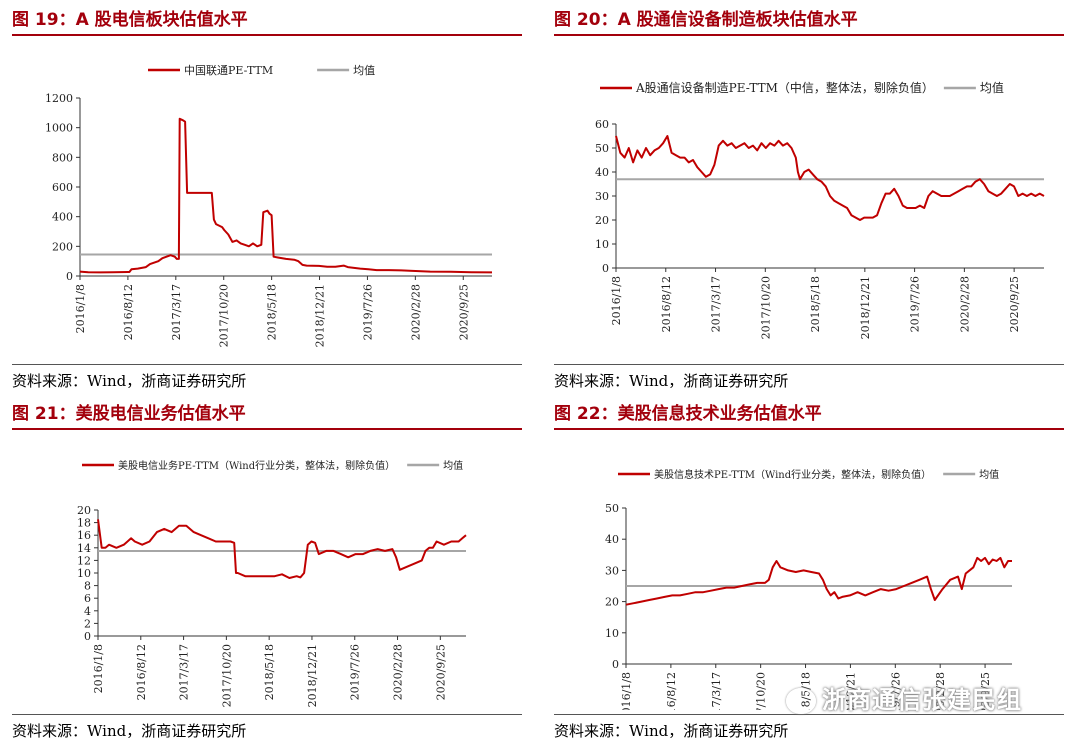  What do you see at coordinates (267, 21) in the screenshot?
I see `panel-title: 图 19：A 股电信板块估值水平` at bounding box center [267, 21].